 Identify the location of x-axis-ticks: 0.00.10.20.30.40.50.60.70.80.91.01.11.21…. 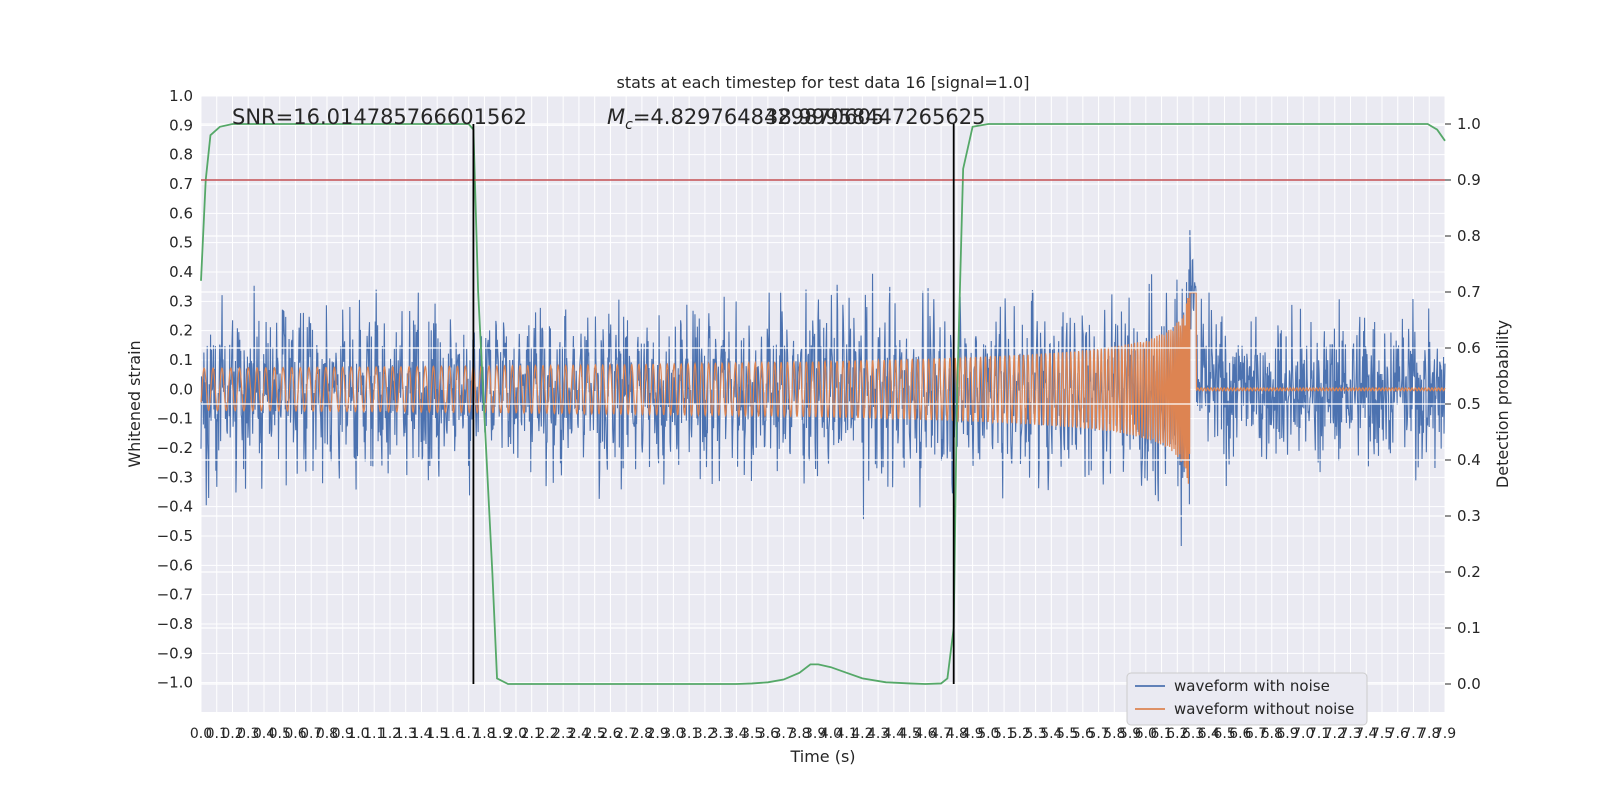
(823, 734).